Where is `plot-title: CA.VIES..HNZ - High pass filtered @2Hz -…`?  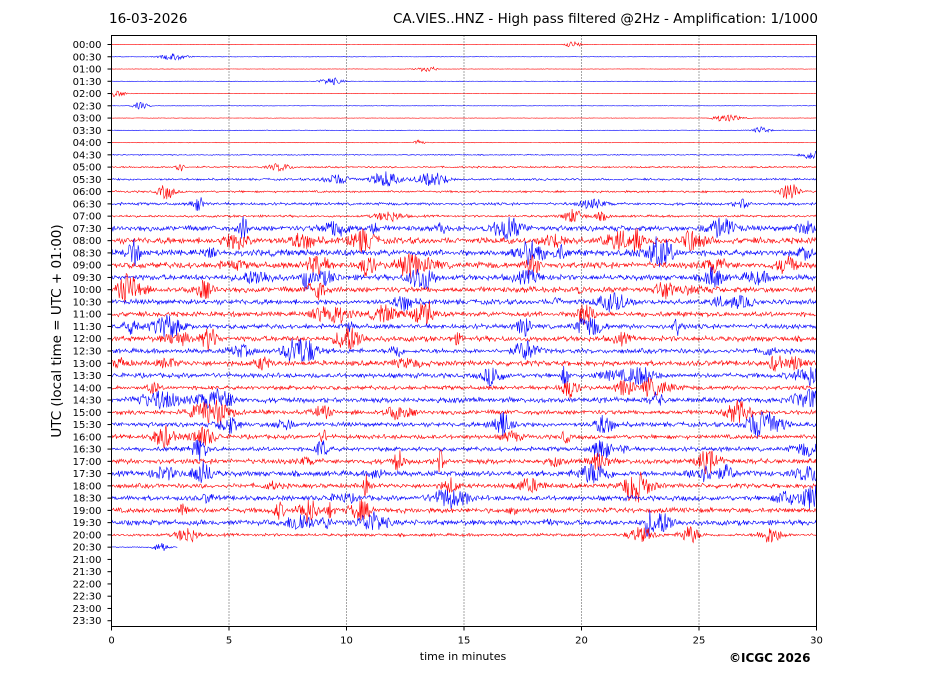 plot-title: CA.VIES..HNZ - High pass filtered @2Hz -… is located at coordinates (605, 19).